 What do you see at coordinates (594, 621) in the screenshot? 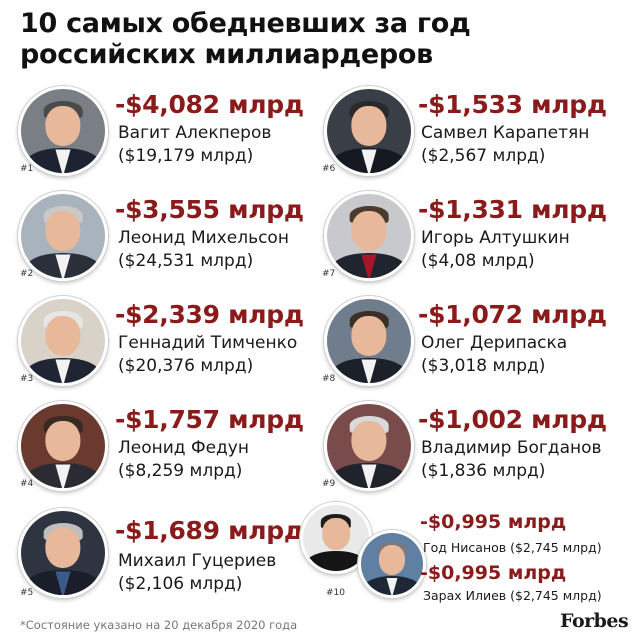
I see `forbes-logo: Forbes` at bounding box center [594, 621].